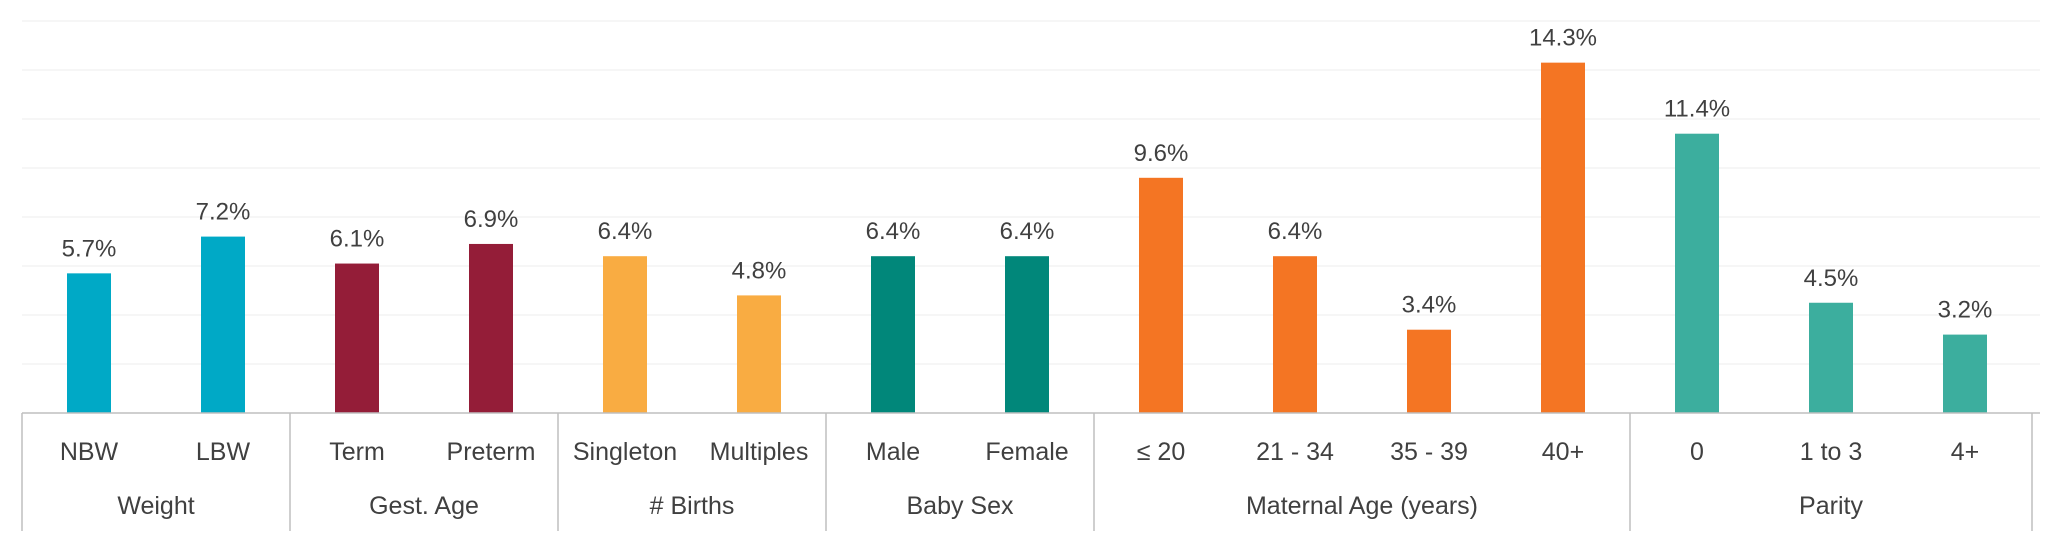  I want to click on group-label: Weight, so click(155, 506).